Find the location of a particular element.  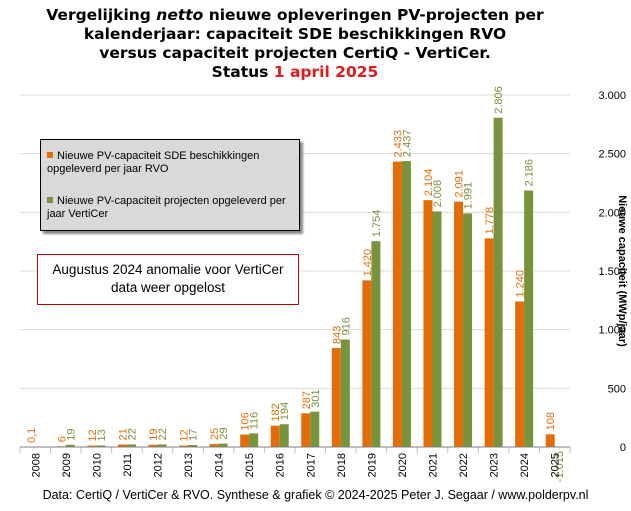

bar-verticer-2015 is located at coordinates (254, 440).